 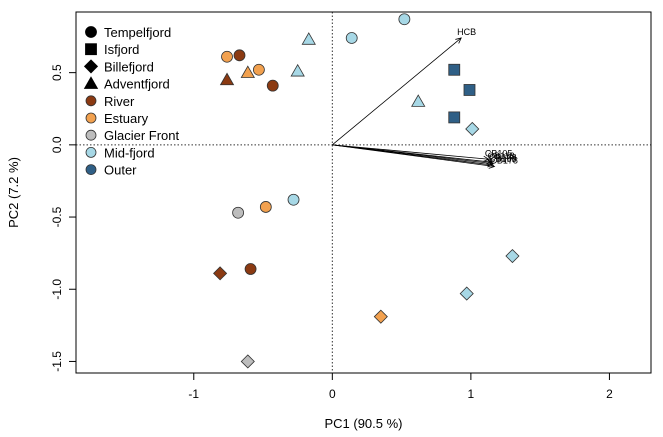 What do you see at coordinates (121, 49) in the screenshot?
I see `legend-label: Isfjord` at bounding box center [121, 49].